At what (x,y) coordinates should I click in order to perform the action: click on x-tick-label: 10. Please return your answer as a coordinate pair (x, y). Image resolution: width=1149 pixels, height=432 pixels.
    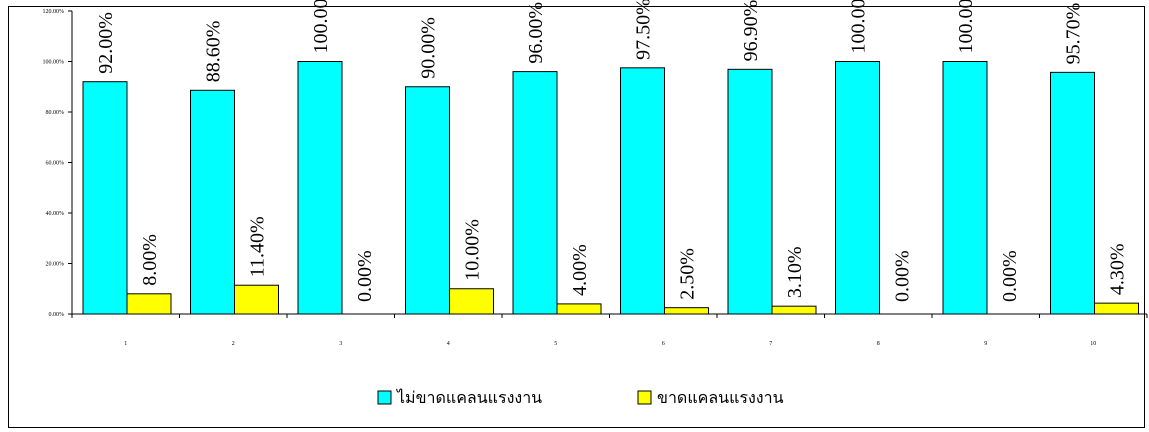
    Looking at the image, I should click on (1093, 344).